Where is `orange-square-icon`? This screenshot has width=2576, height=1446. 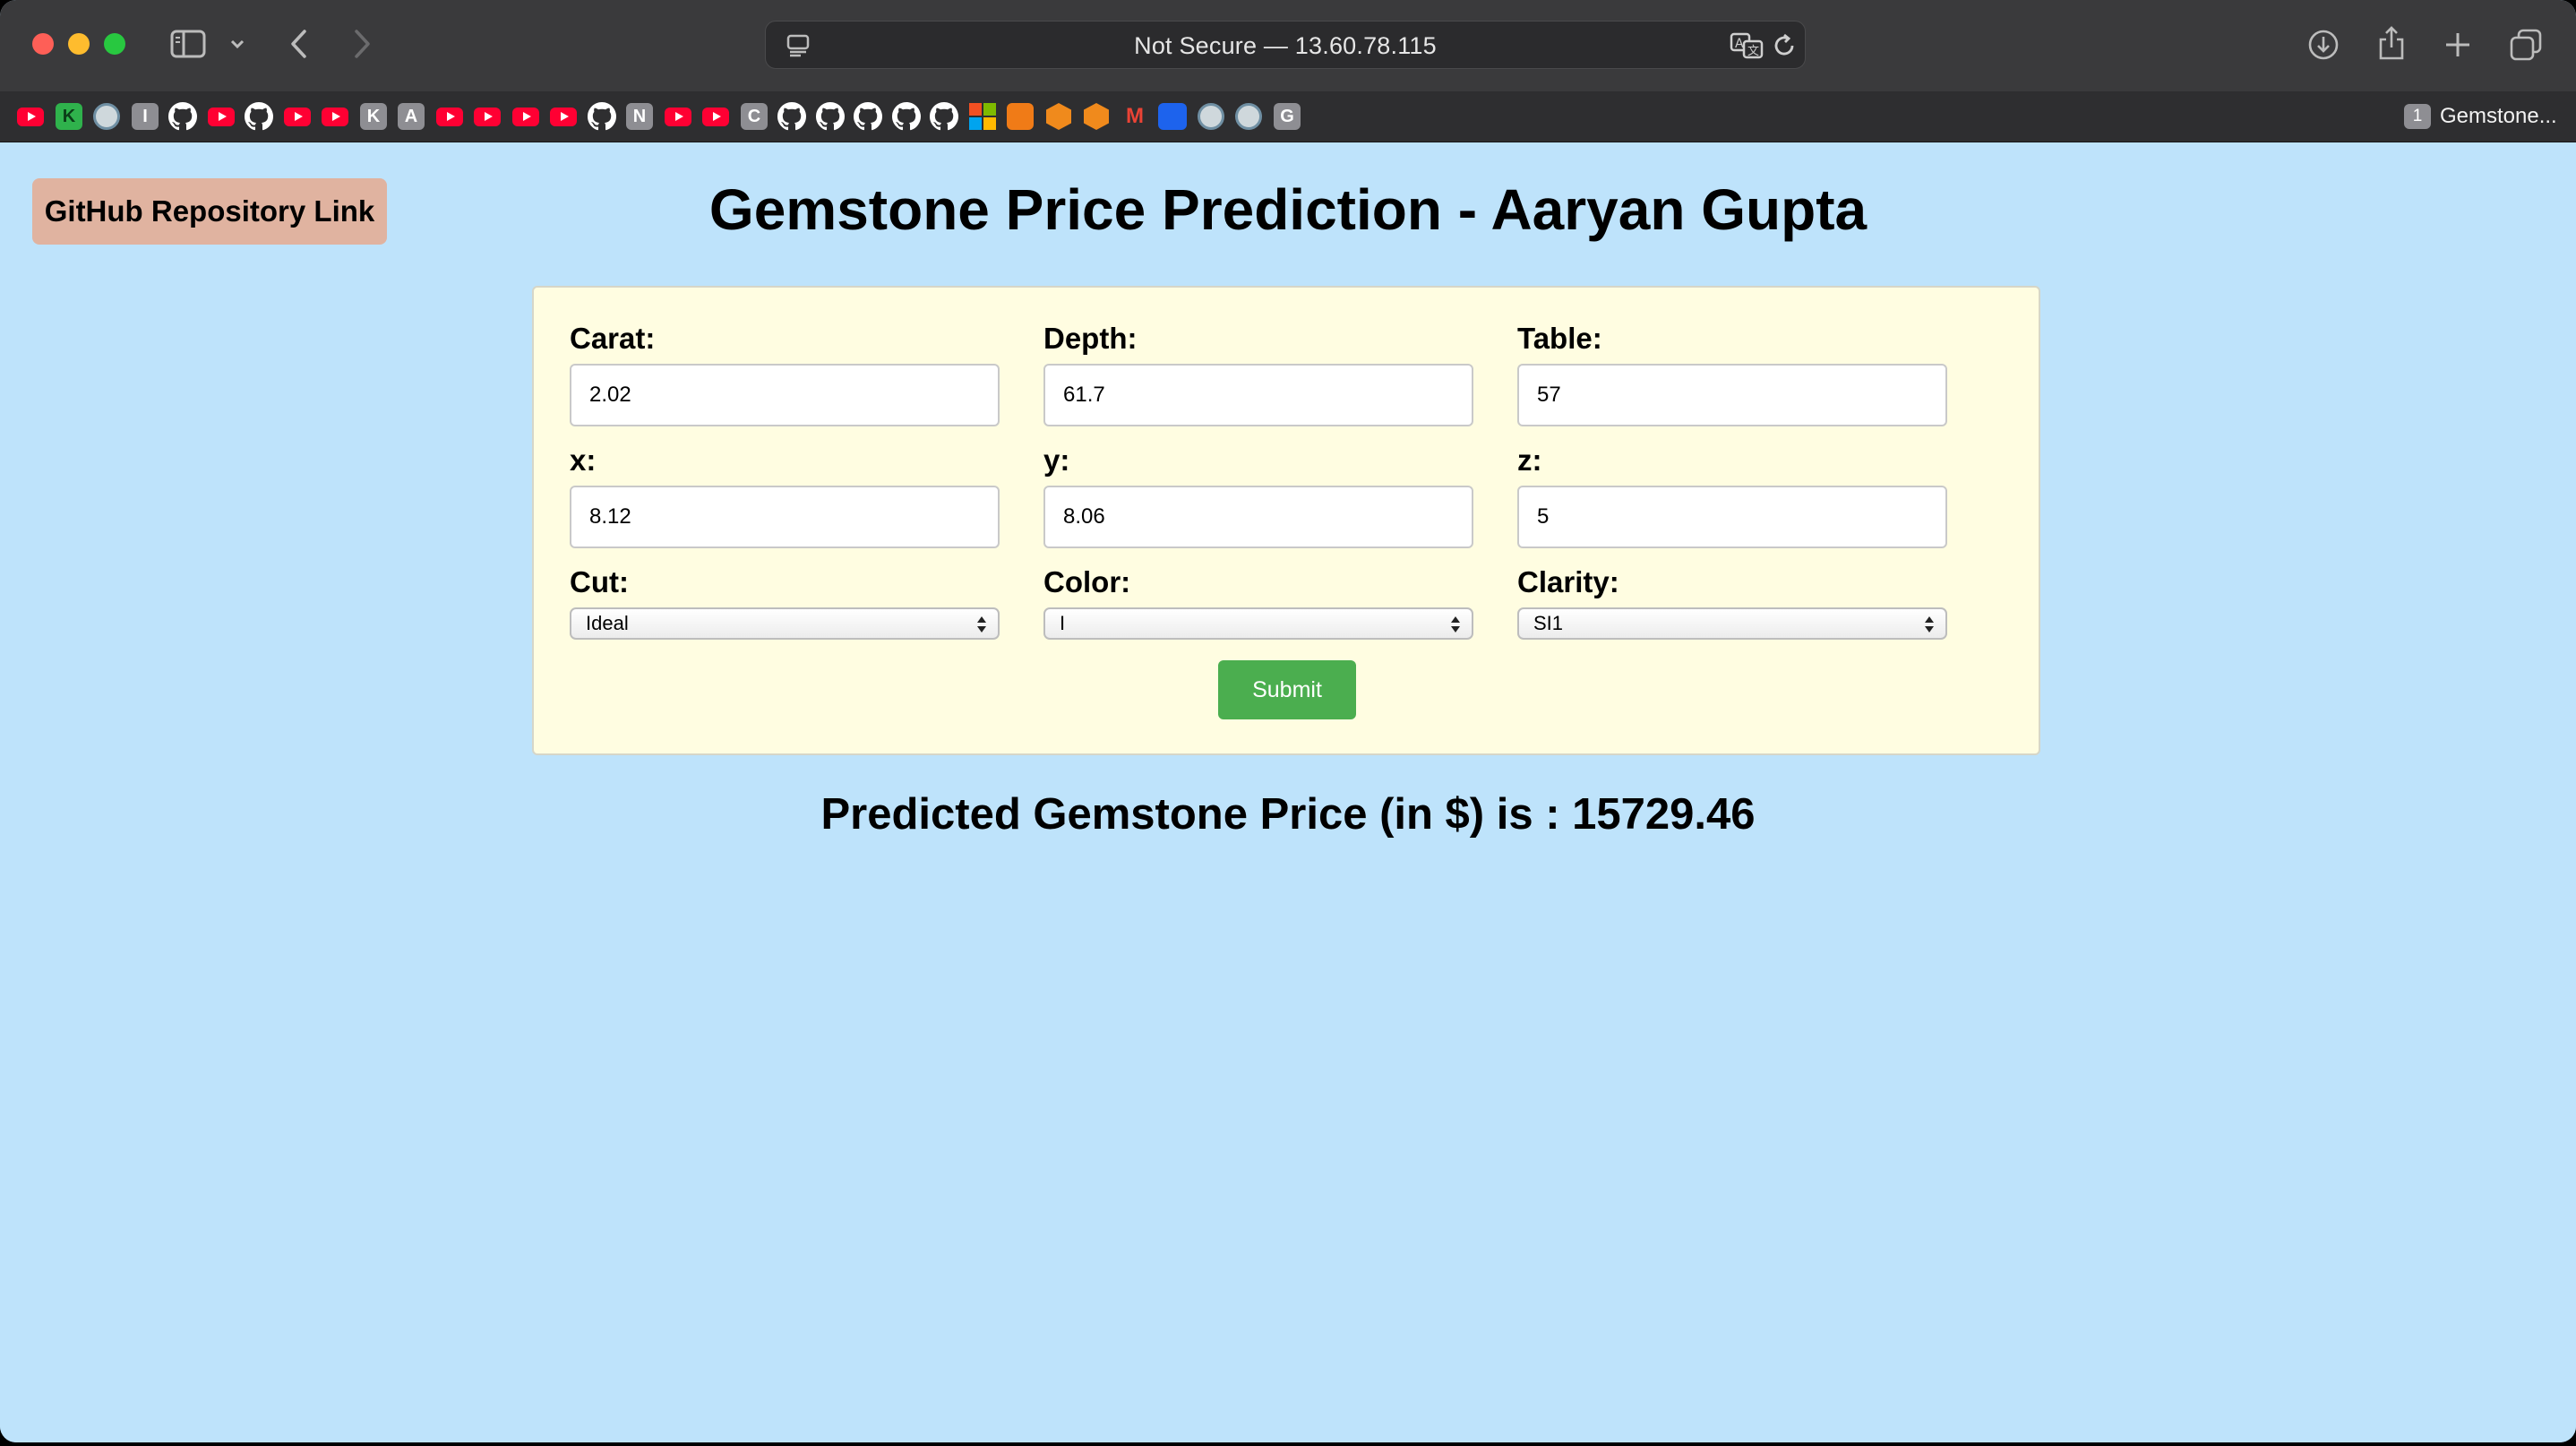
orange-square-icon is located at coordinates (1020, 116).